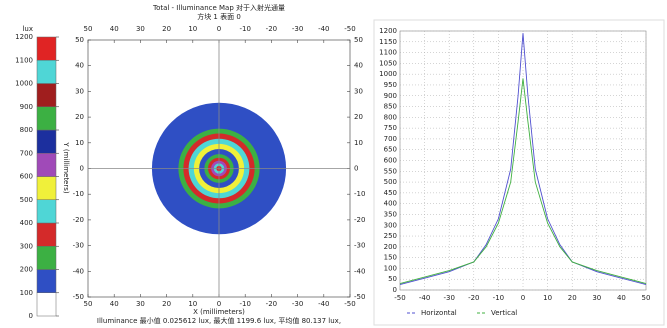 This screenshot has height=328, width=667. What do you see at coordinates (390, 247) in the screenshot?
I see `y-tick-label: 200` at bounding box center [390, 247].